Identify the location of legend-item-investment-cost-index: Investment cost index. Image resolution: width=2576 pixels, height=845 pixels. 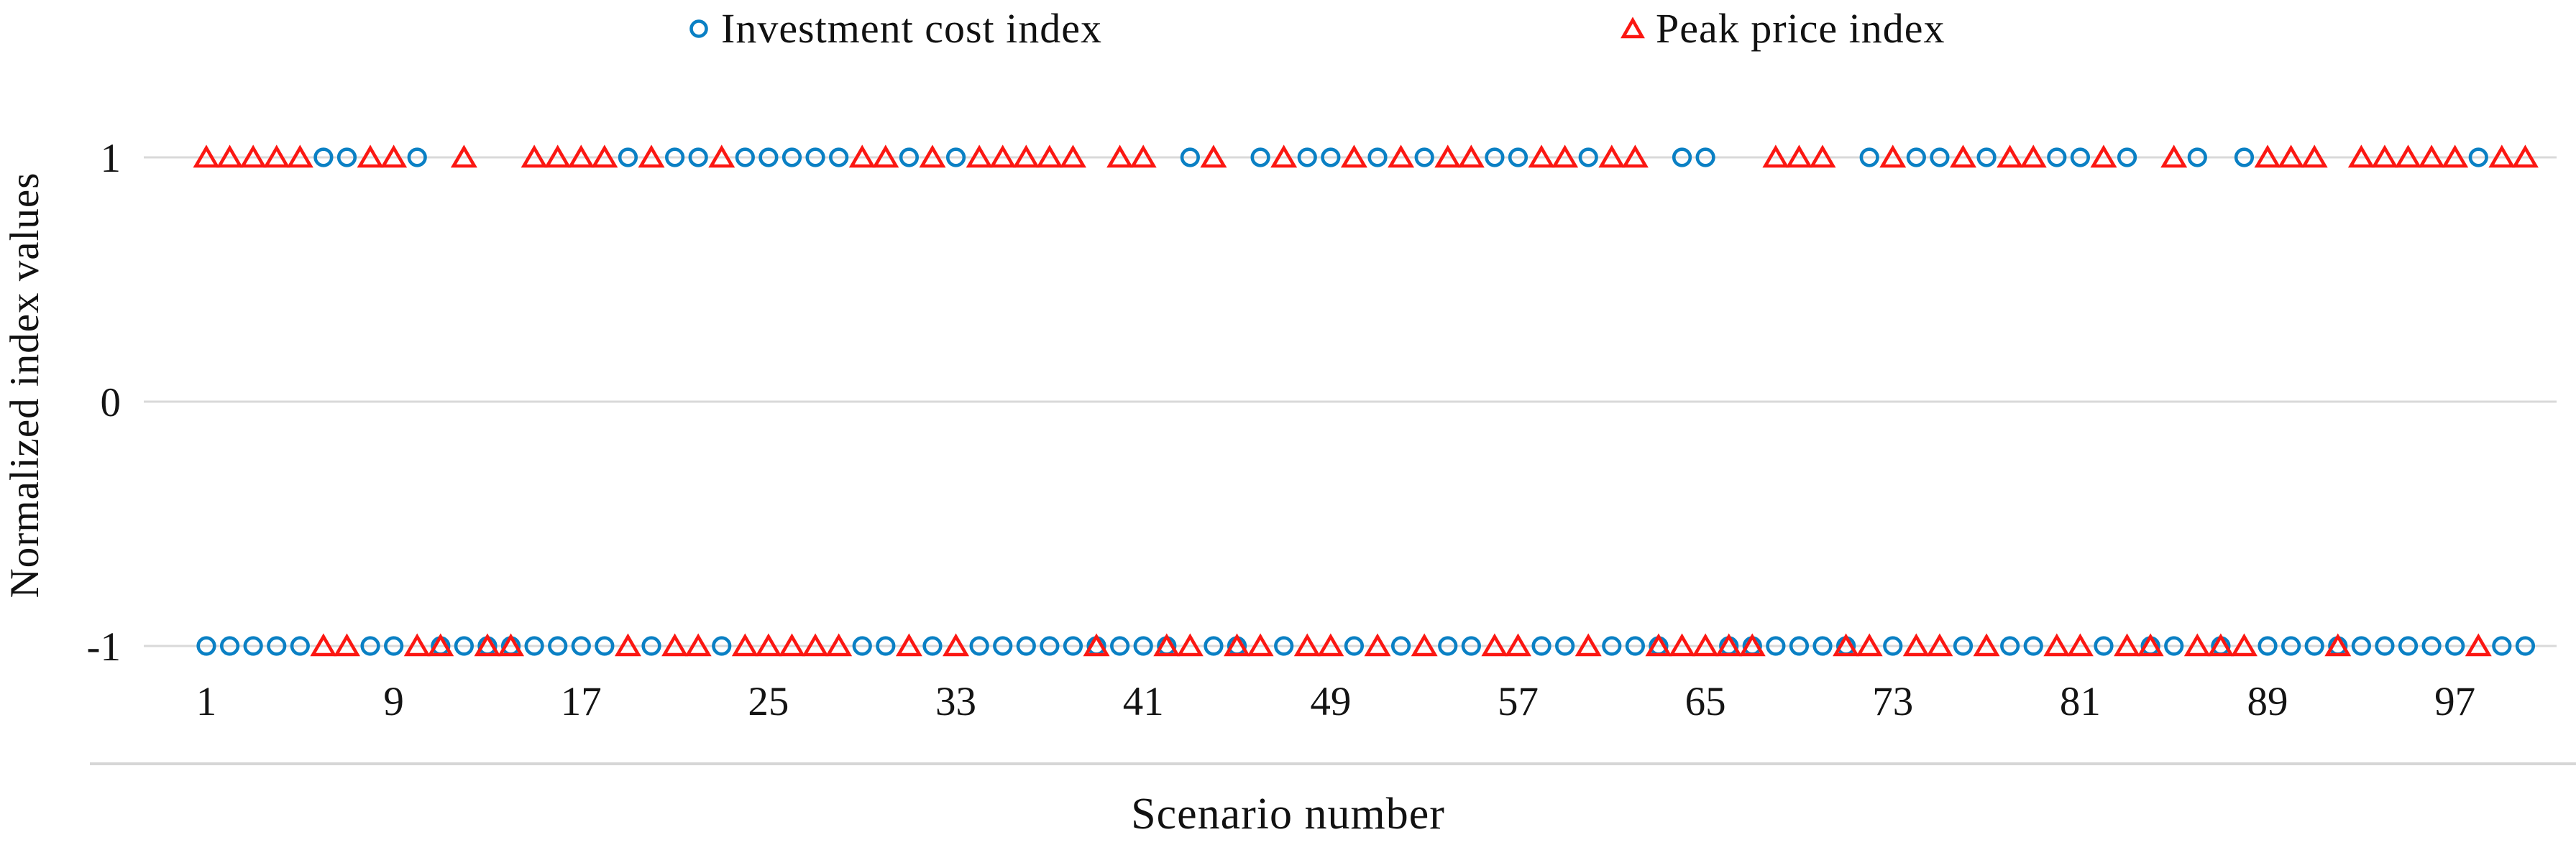
(895, 28).